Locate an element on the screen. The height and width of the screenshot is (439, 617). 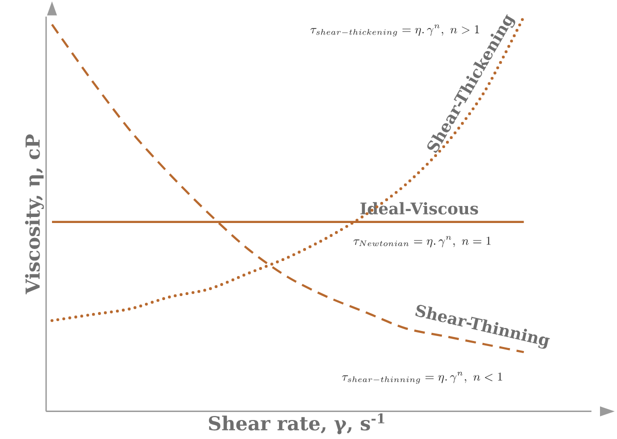
annotation: $\tau_{Newtonian} = \eta.\,\gamma^{n},\ n = 1$ is located at coordinates (422, 242).